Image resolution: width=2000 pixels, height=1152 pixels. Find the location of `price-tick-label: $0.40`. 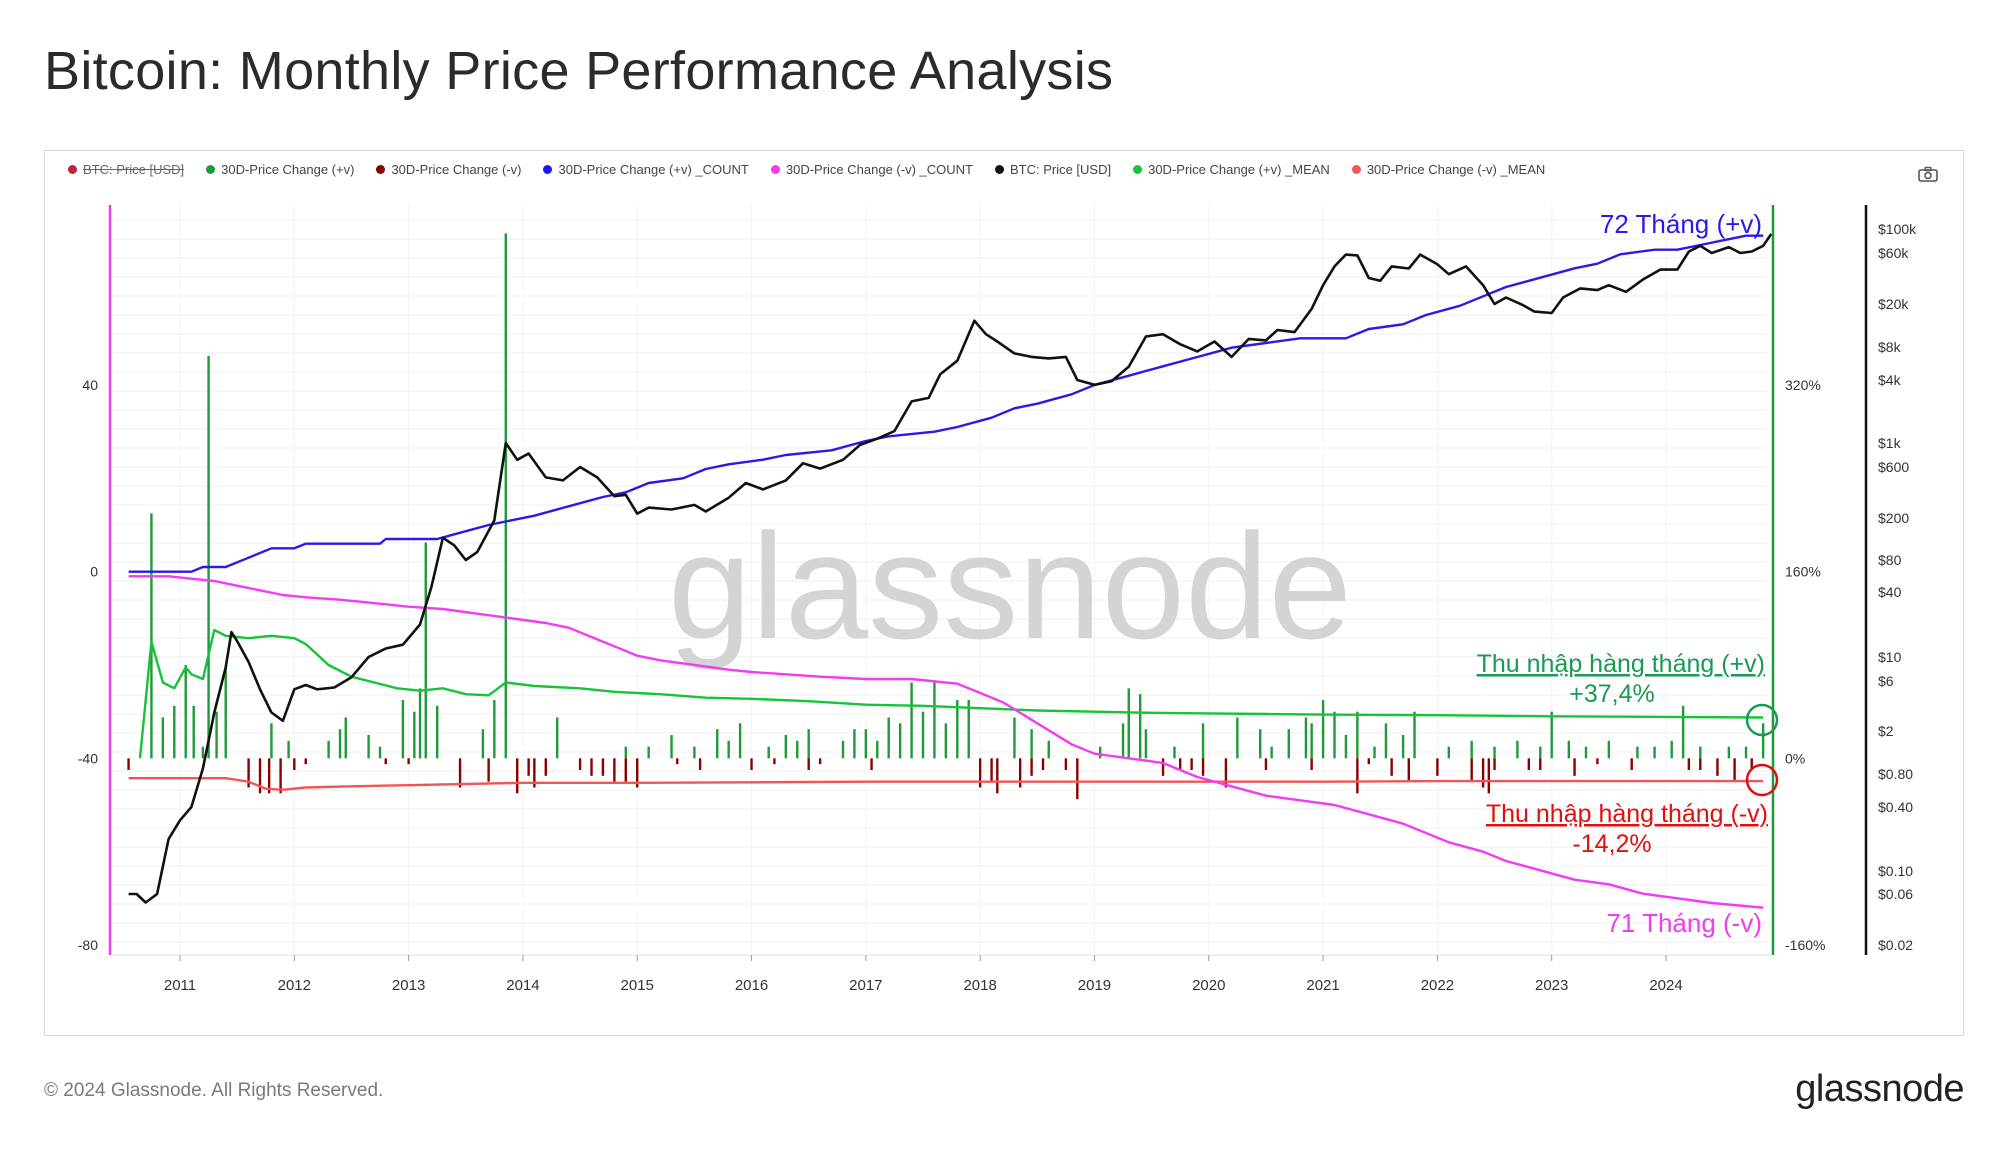

price-tick-label: $0.40 is located at coordinates (1895, 807).